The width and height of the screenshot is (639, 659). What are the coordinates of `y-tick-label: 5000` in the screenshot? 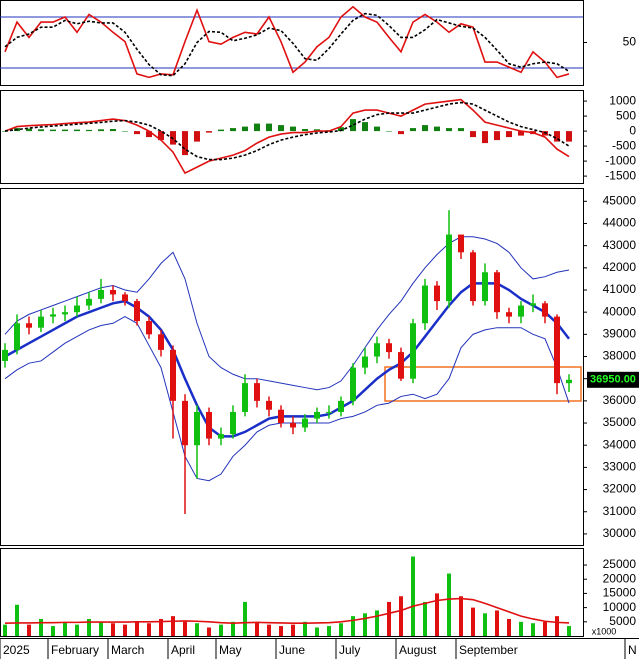 It's located at (622, 621).